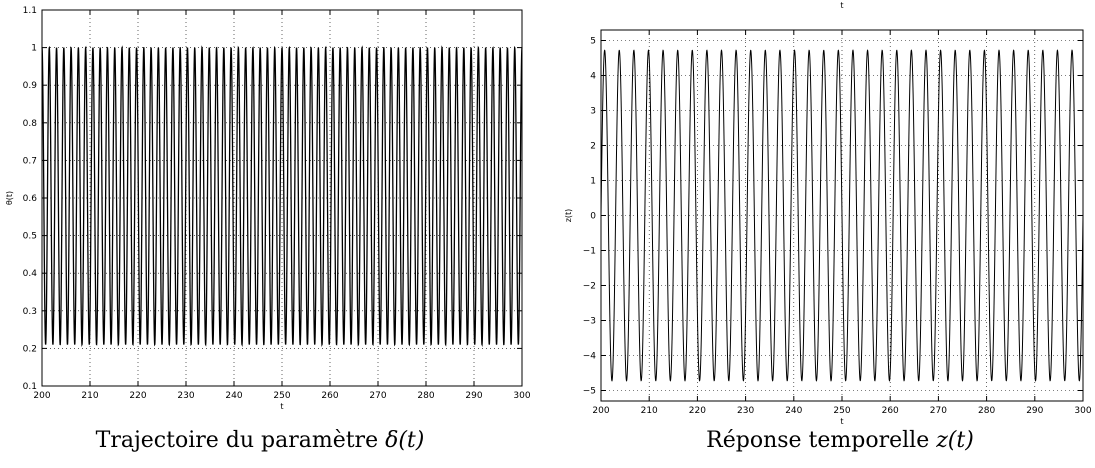 The width and height of the screenshot is (1095, 468). I want to click on caption-math: δ(t), so click(405, 440).